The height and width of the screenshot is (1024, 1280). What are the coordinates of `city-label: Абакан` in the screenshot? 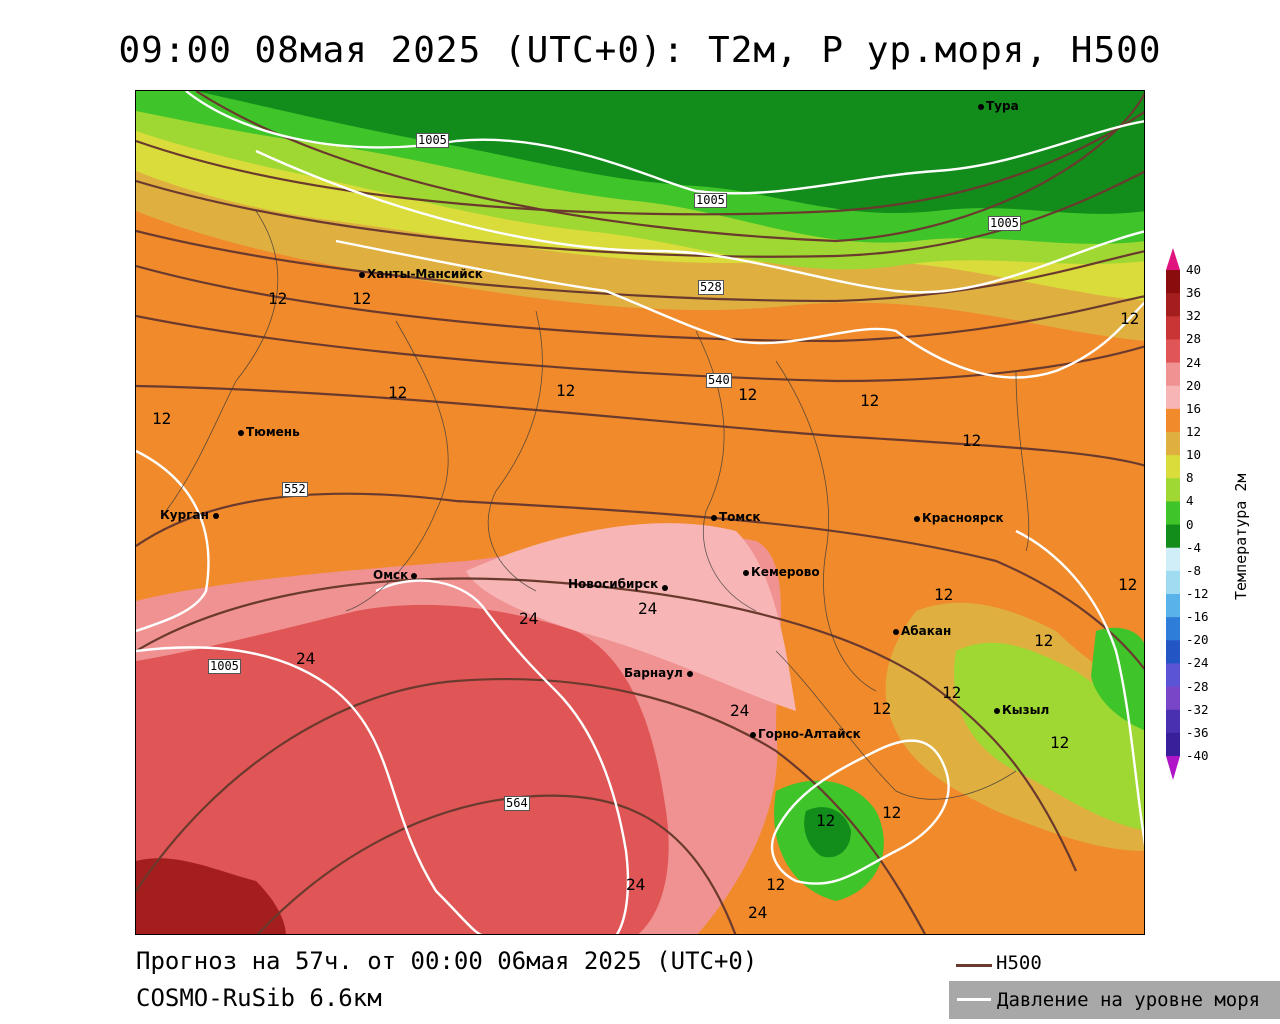 It's located at (926, 631).